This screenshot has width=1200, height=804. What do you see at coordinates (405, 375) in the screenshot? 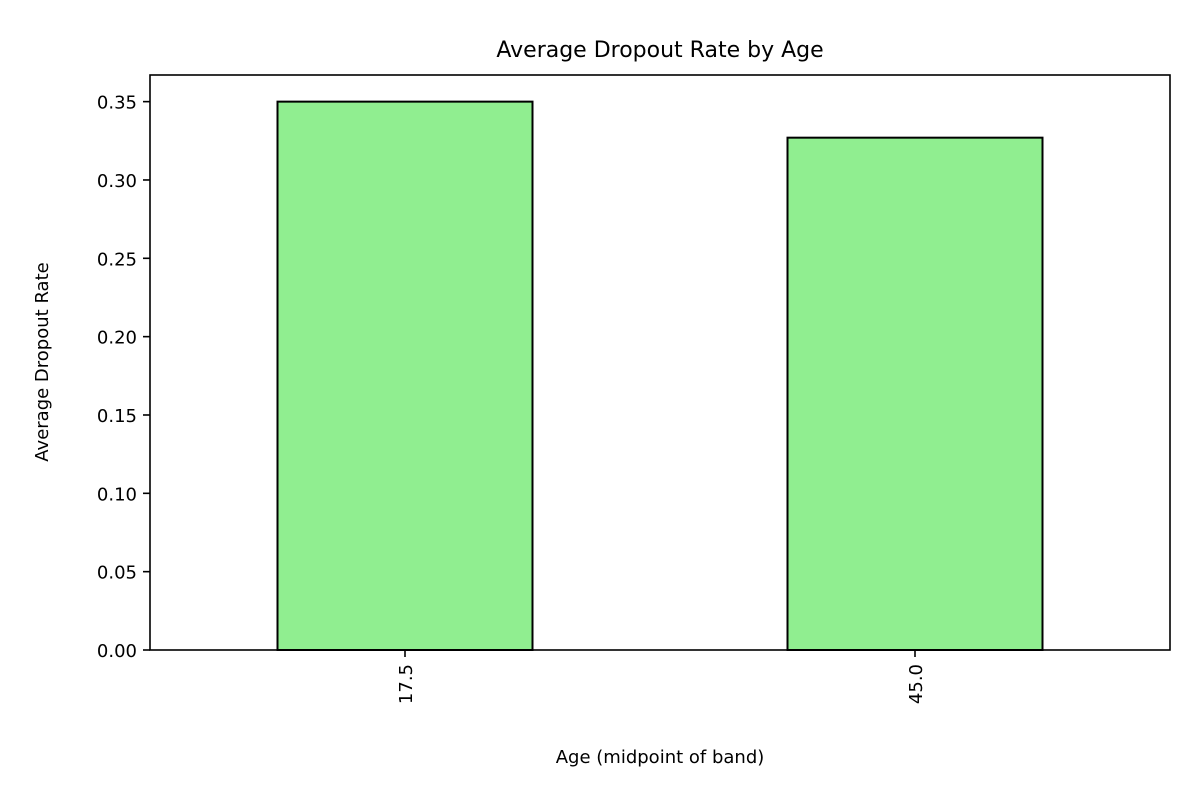
I see `bar-17.5` at bounding box center [405, 375].